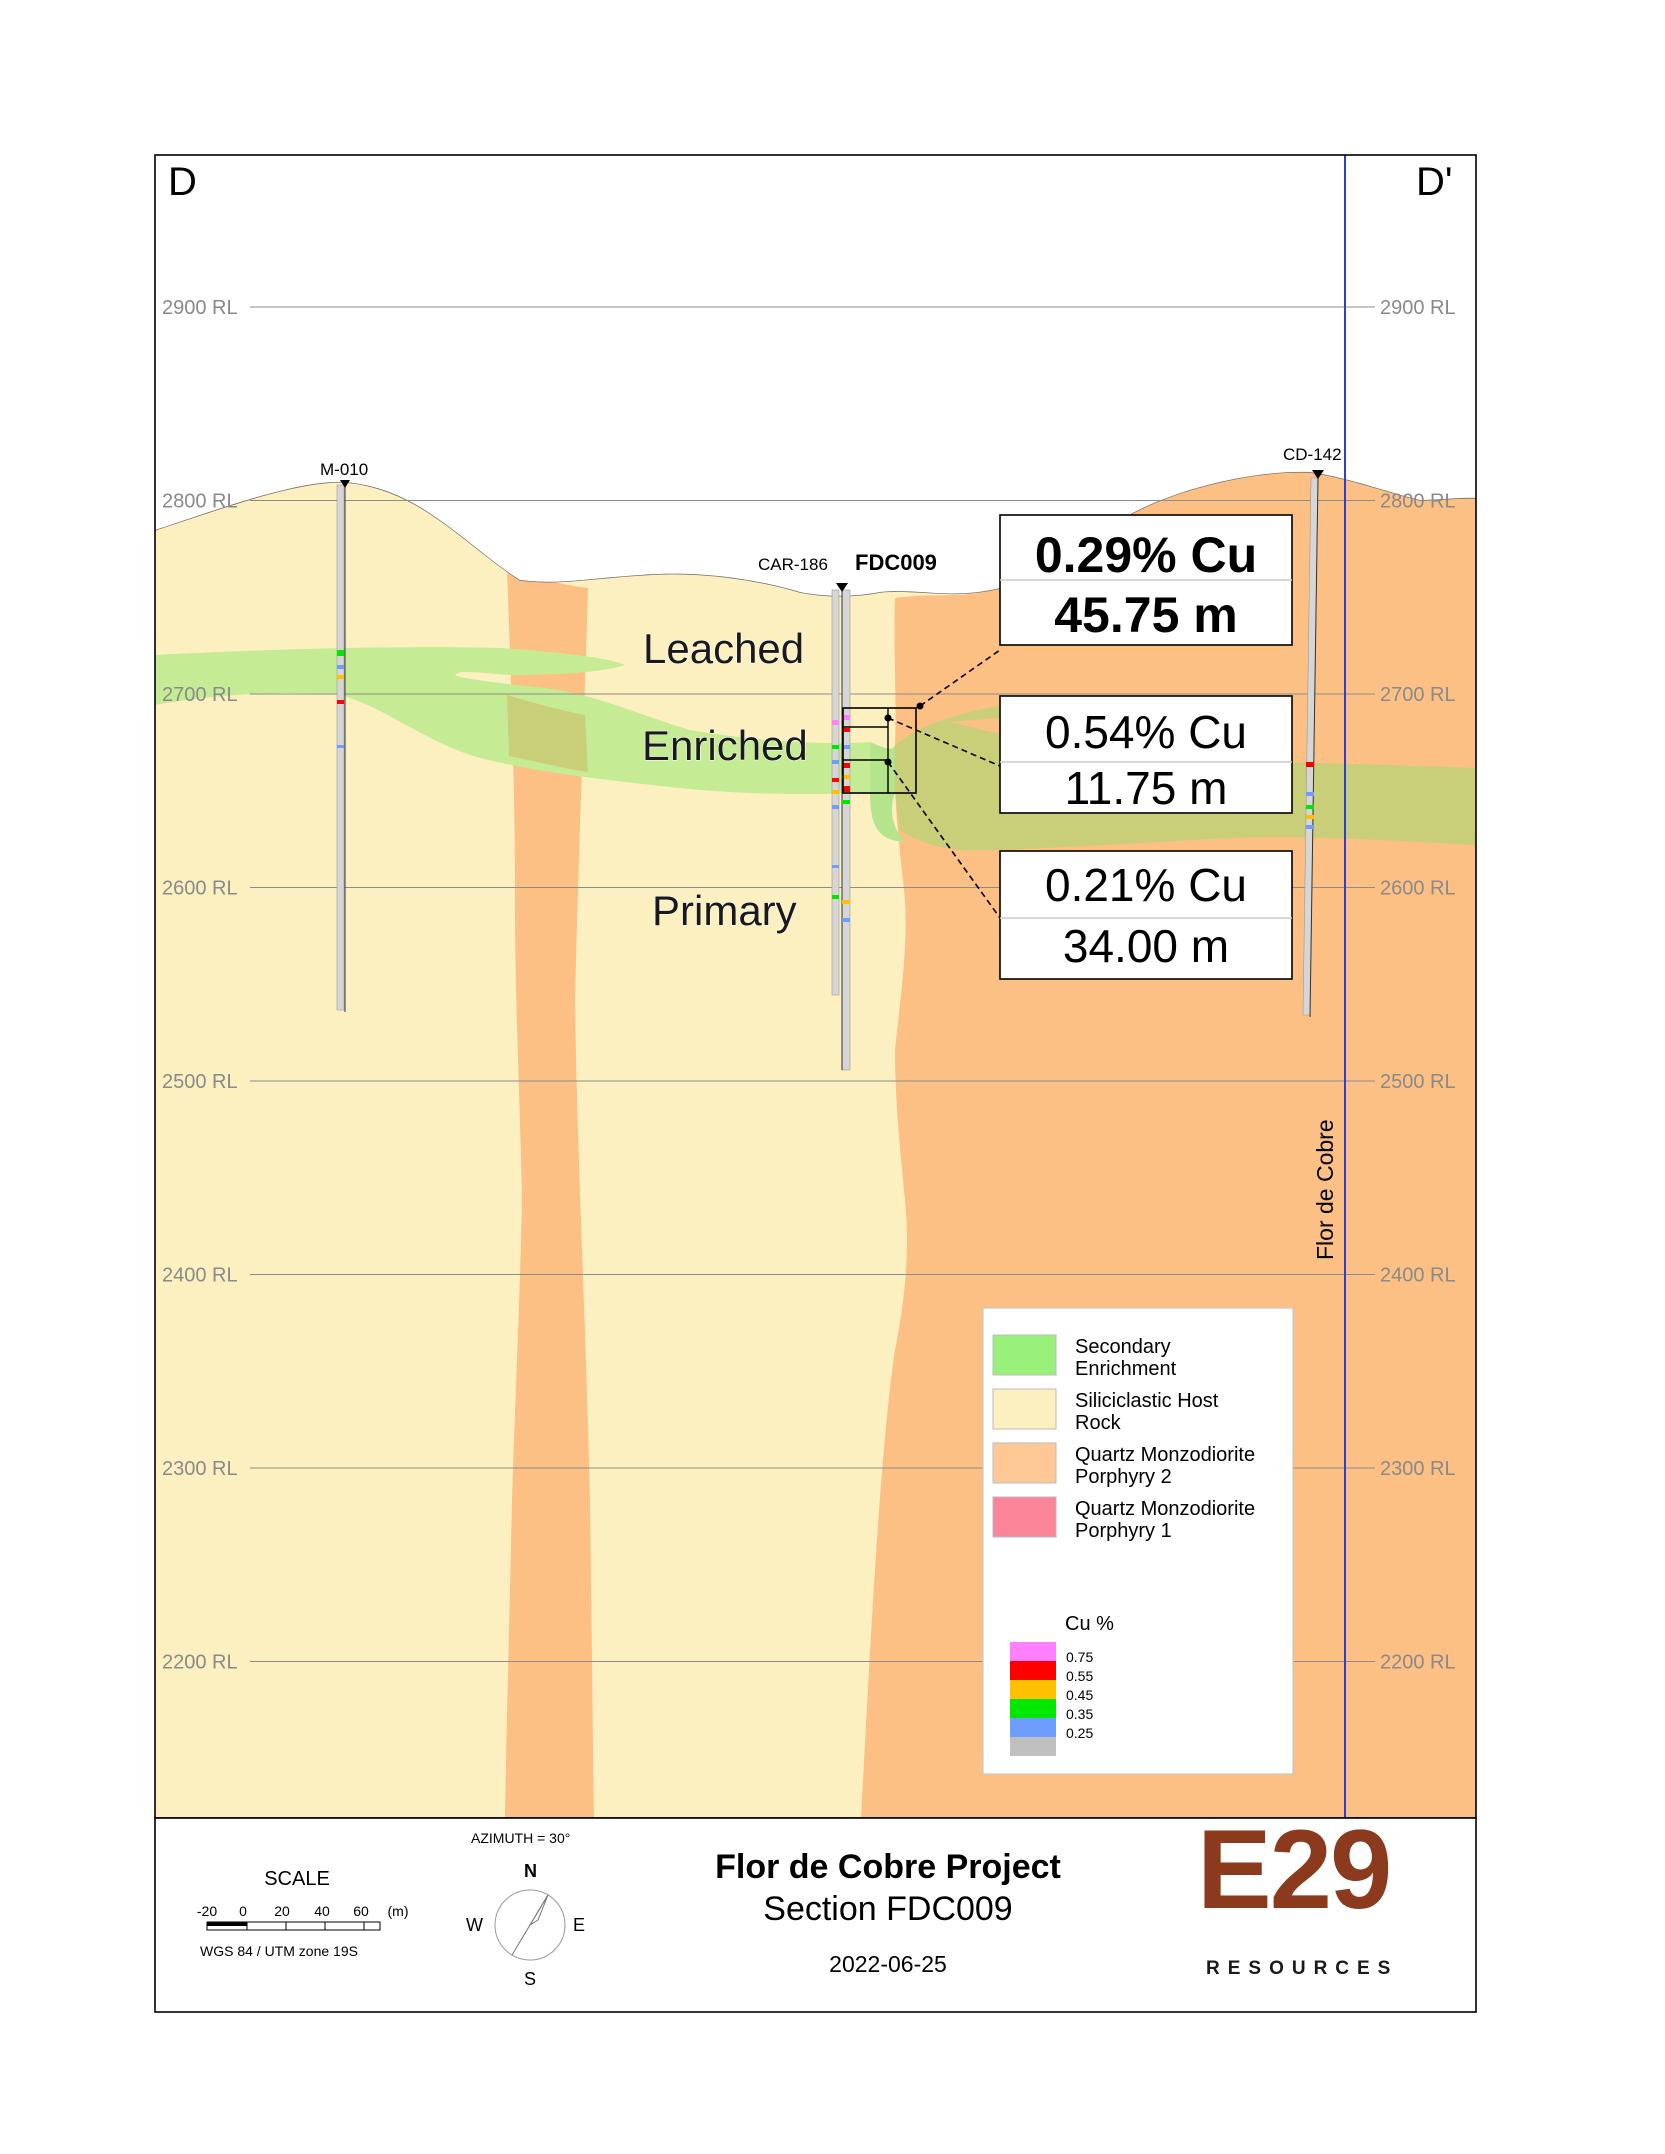  What do you see at coordinates (361, 1911) in the screenshot?
I see `scale-tick-label: 60` at bounding box center [361, 1911].